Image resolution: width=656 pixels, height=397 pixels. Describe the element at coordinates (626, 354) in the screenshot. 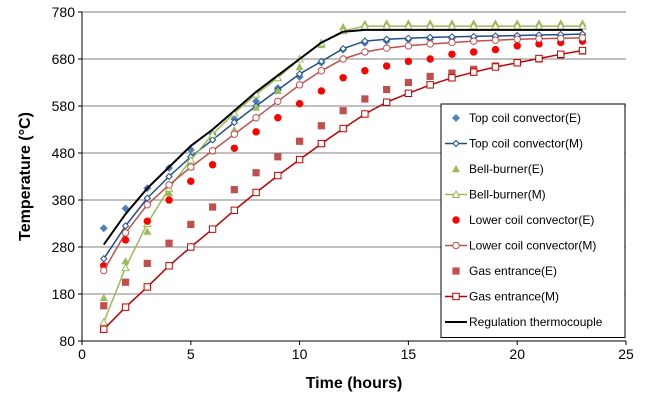

I see `x-tick-label: 25` at that location.